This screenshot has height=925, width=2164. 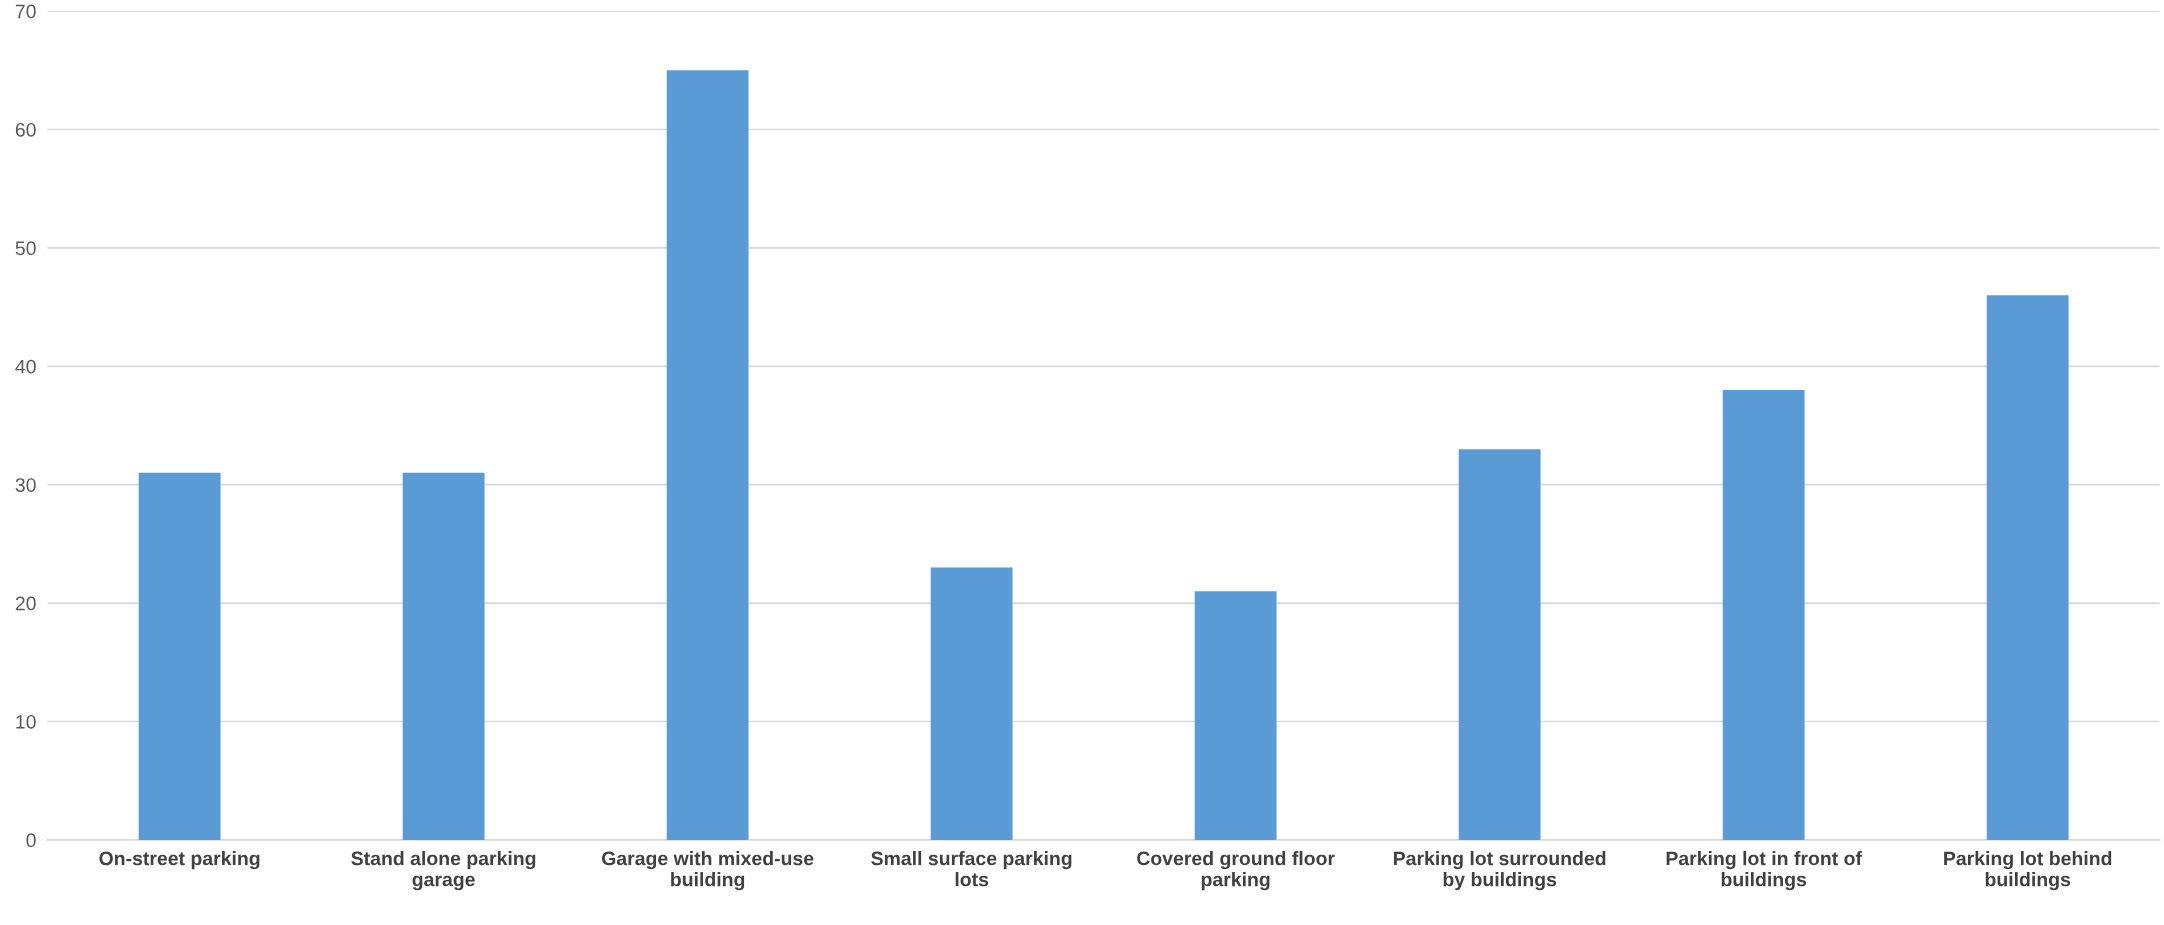 I want to click on x-tick-label: Small surface parking lots, so click(x=971, y=869).